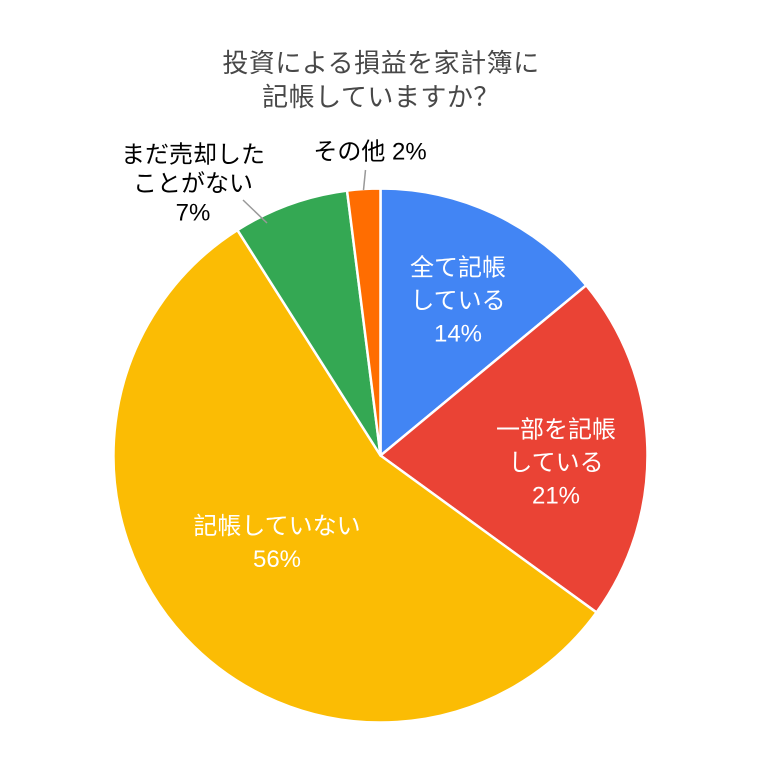 The height and width of the screenshot is (773, 762). I want to click on pie-slice-label-4-line-0: その他 2%, so click(370, 152).